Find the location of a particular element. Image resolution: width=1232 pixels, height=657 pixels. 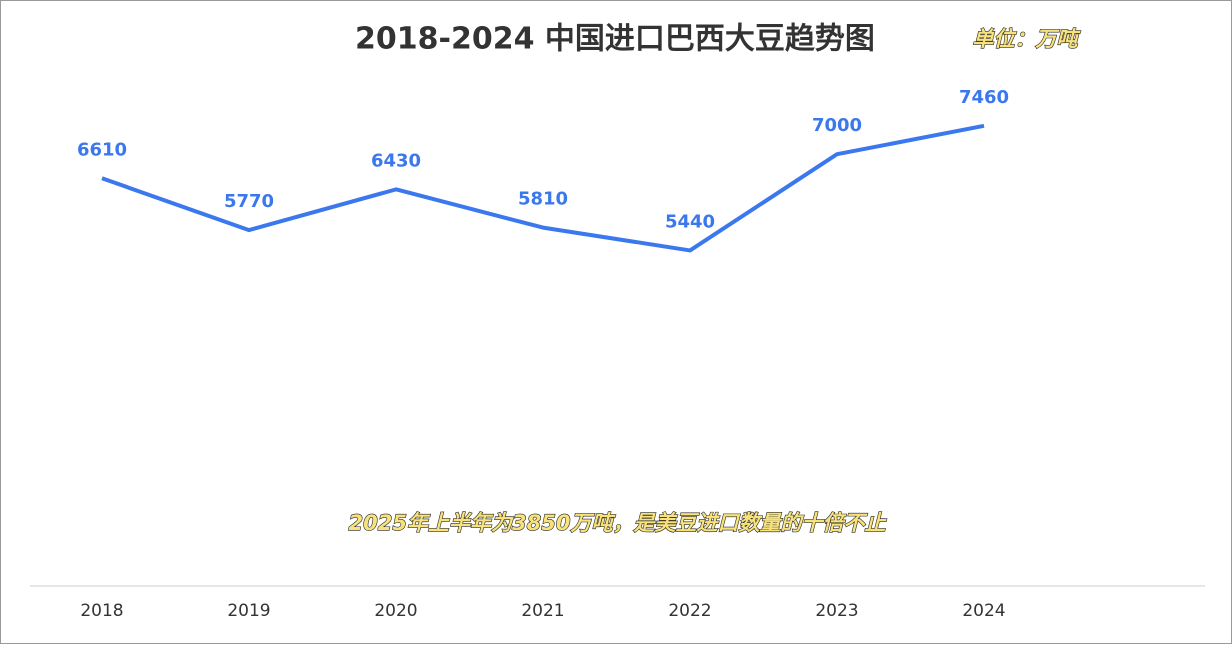

x-tick-label: 2018 is located at coordinates (101, 611).